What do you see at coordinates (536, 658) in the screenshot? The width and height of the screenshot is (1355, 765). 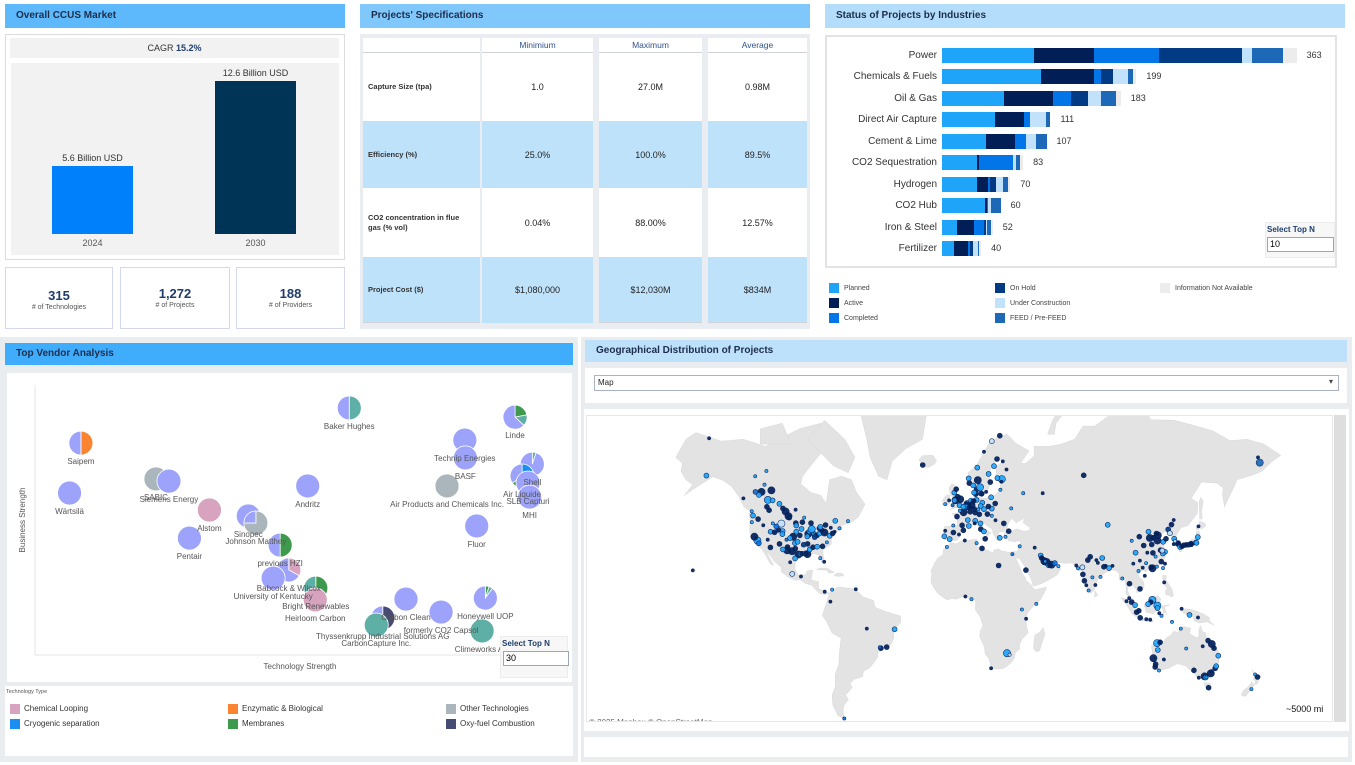 I see `vendor-top-n-input: 30` at bounding box center [536, 658].